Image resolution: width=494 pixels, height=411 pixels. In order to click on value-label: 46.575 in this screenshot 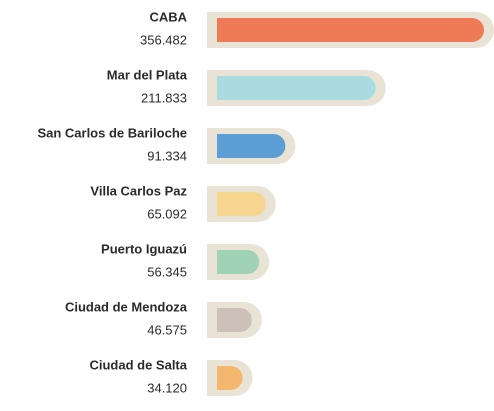, I will do `click(167, 329)`.